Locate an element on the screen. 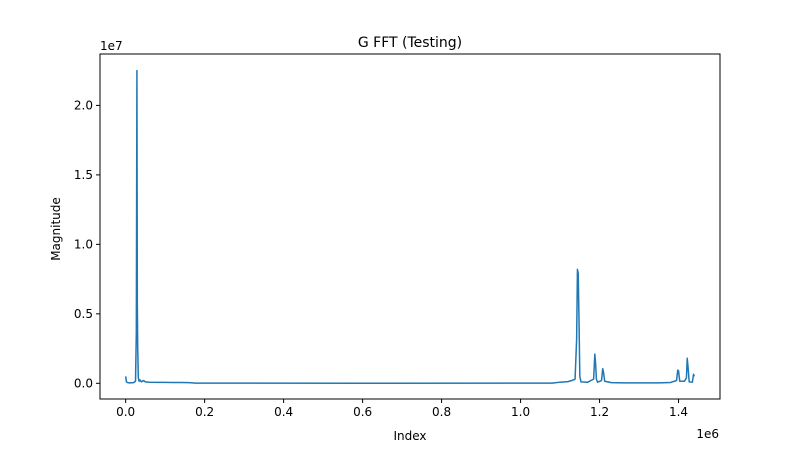 The width and height of the screenshot is (800, 450). x-tick-label: 0.6 is located at coordinates (362, 412).